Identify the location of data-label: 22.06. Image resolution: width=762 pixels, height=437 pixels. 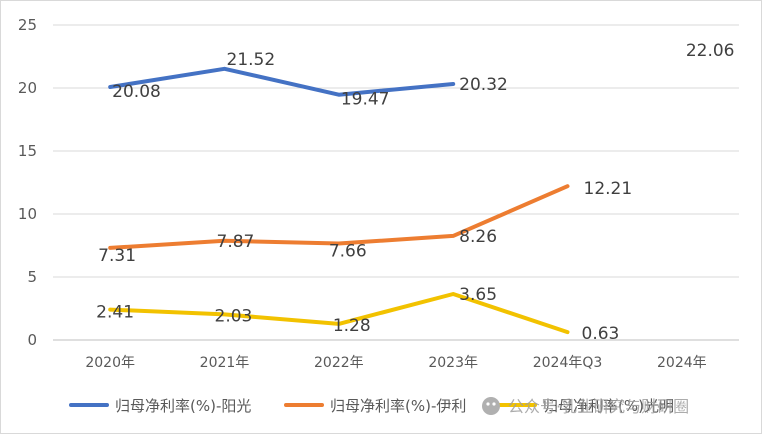
(710, 51).